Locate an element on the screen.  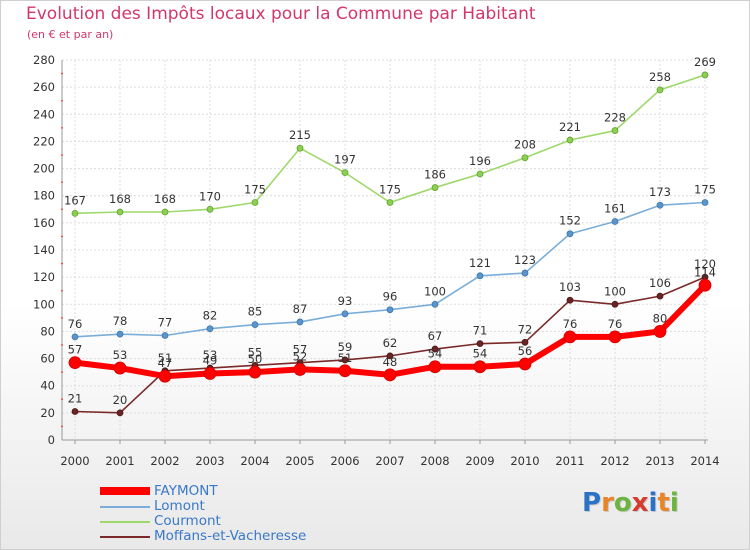
x-tick-label: 2008 is located at coordinates (434, 461).